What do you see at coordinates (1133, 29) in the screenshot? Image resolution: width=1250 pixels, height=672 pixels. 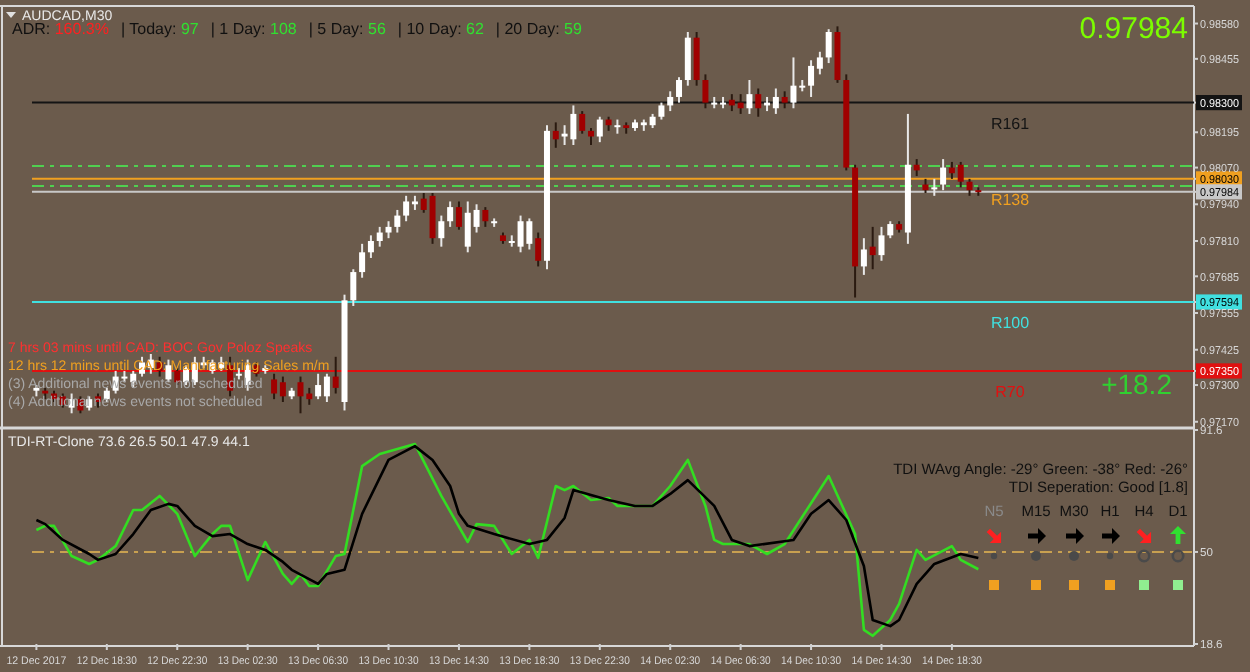 I see `annotation: 0.97984` at bounding box center [1133, 29].